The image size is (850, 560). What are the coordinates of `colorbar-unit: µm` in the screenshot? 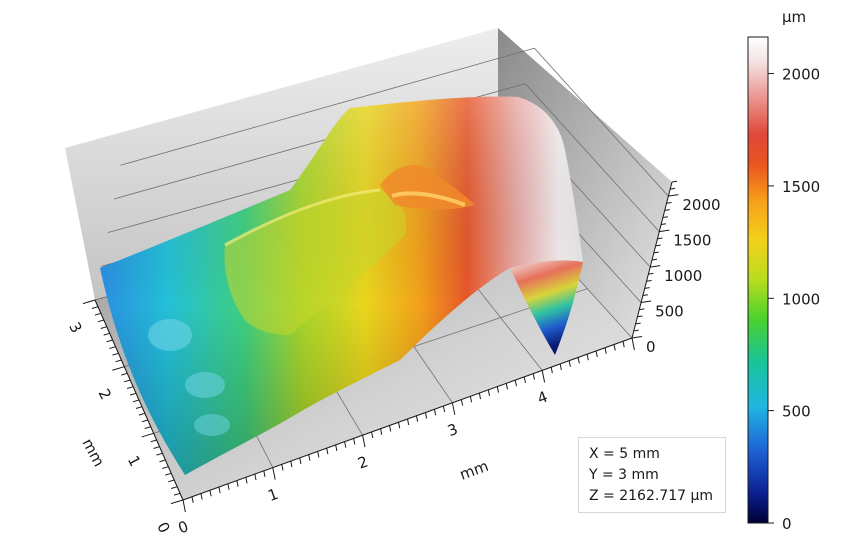 It's located at (794, 17).